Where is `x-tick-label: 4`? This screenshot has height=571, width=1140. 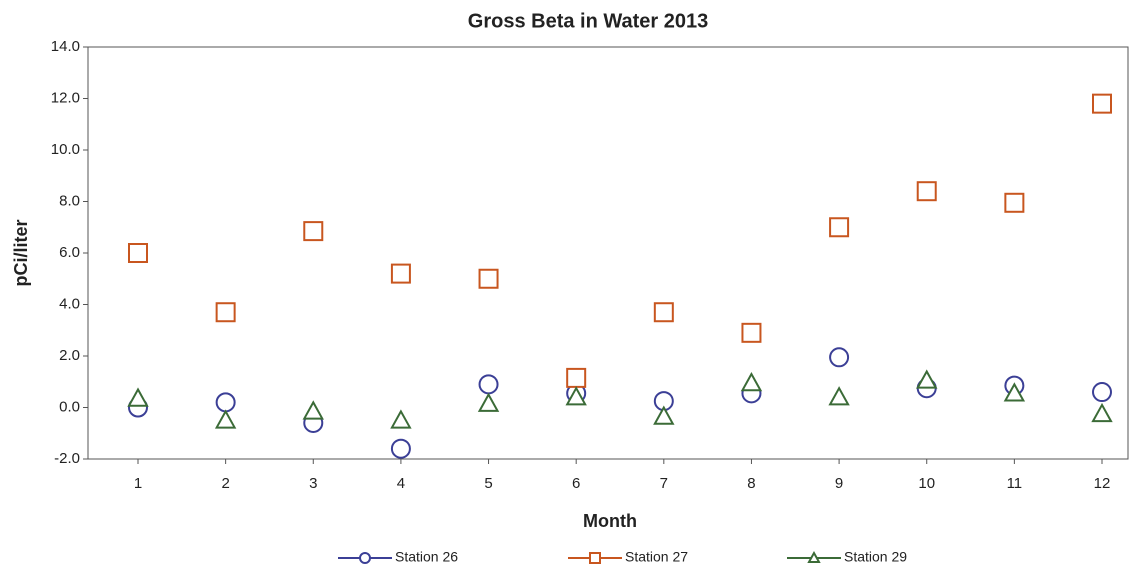 x-tick-label: 4 is located at coordinates (401, 483).